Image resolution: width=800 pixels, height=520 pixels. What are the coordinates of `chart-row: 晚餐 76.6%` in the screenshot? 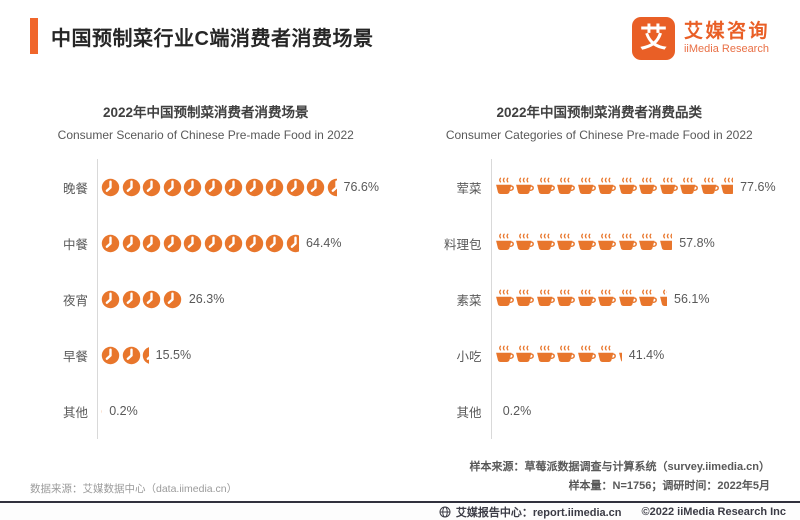 It's located at (206, 187).